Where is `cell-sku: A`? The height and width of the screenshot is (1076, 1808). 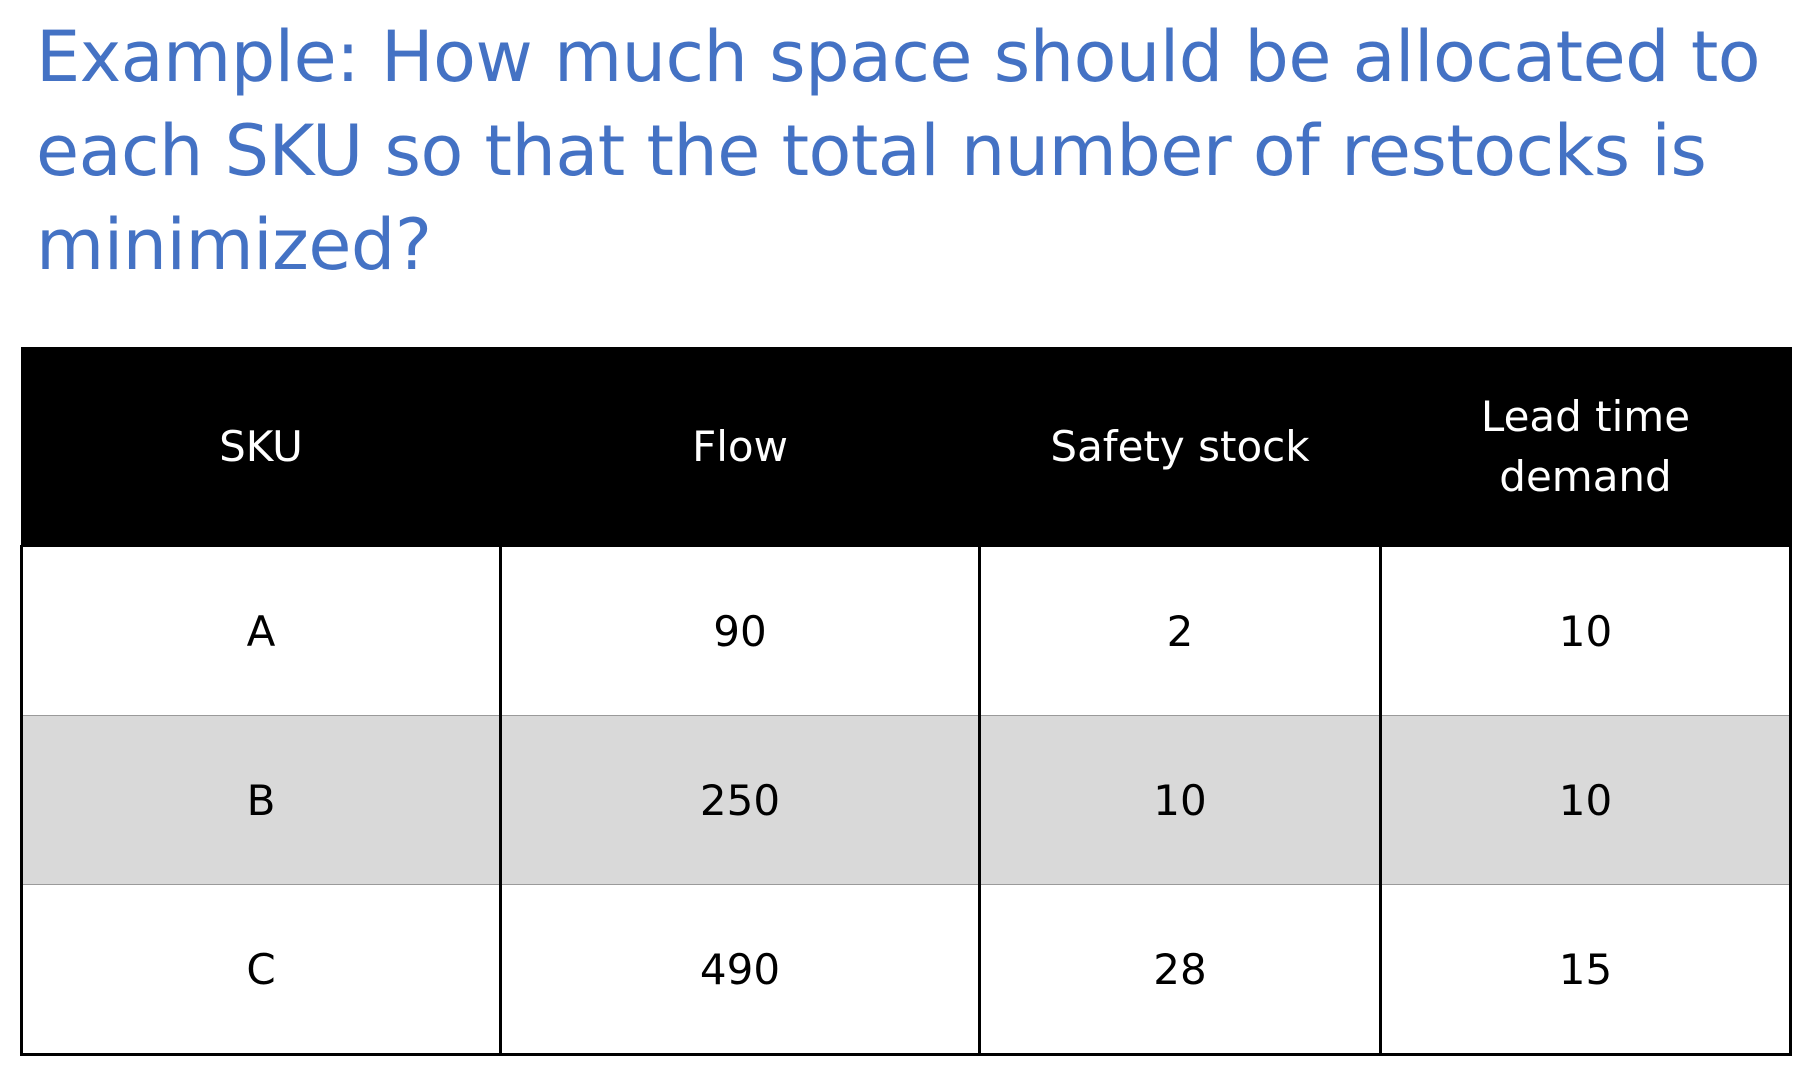 cell-sku: A is located at coordinates (261, 631).